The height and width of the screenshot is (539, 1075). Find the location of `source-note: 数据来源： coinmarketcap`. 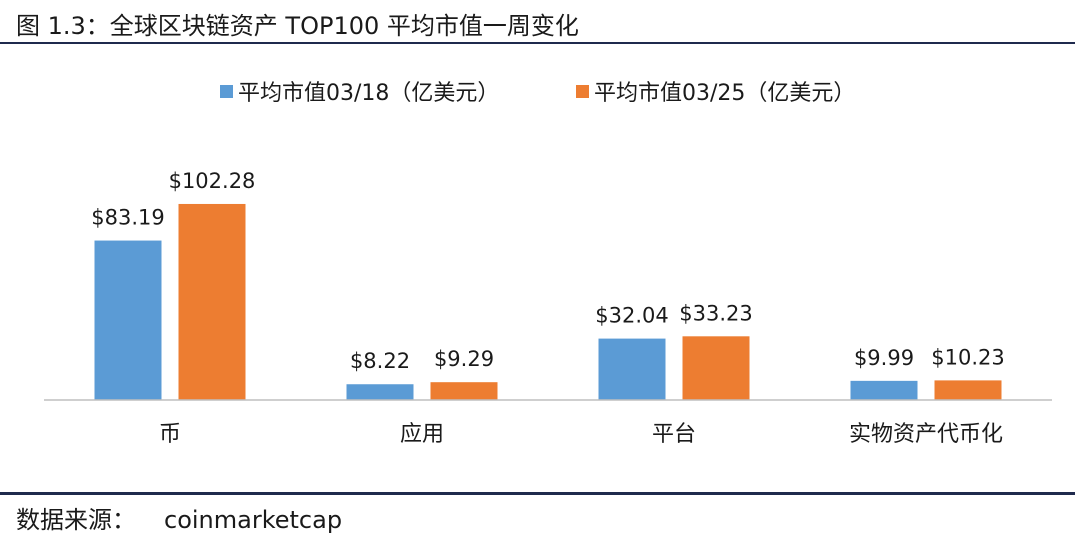

source-note: 数据来源： coinmarketcap is located at coordinates (179, 517).